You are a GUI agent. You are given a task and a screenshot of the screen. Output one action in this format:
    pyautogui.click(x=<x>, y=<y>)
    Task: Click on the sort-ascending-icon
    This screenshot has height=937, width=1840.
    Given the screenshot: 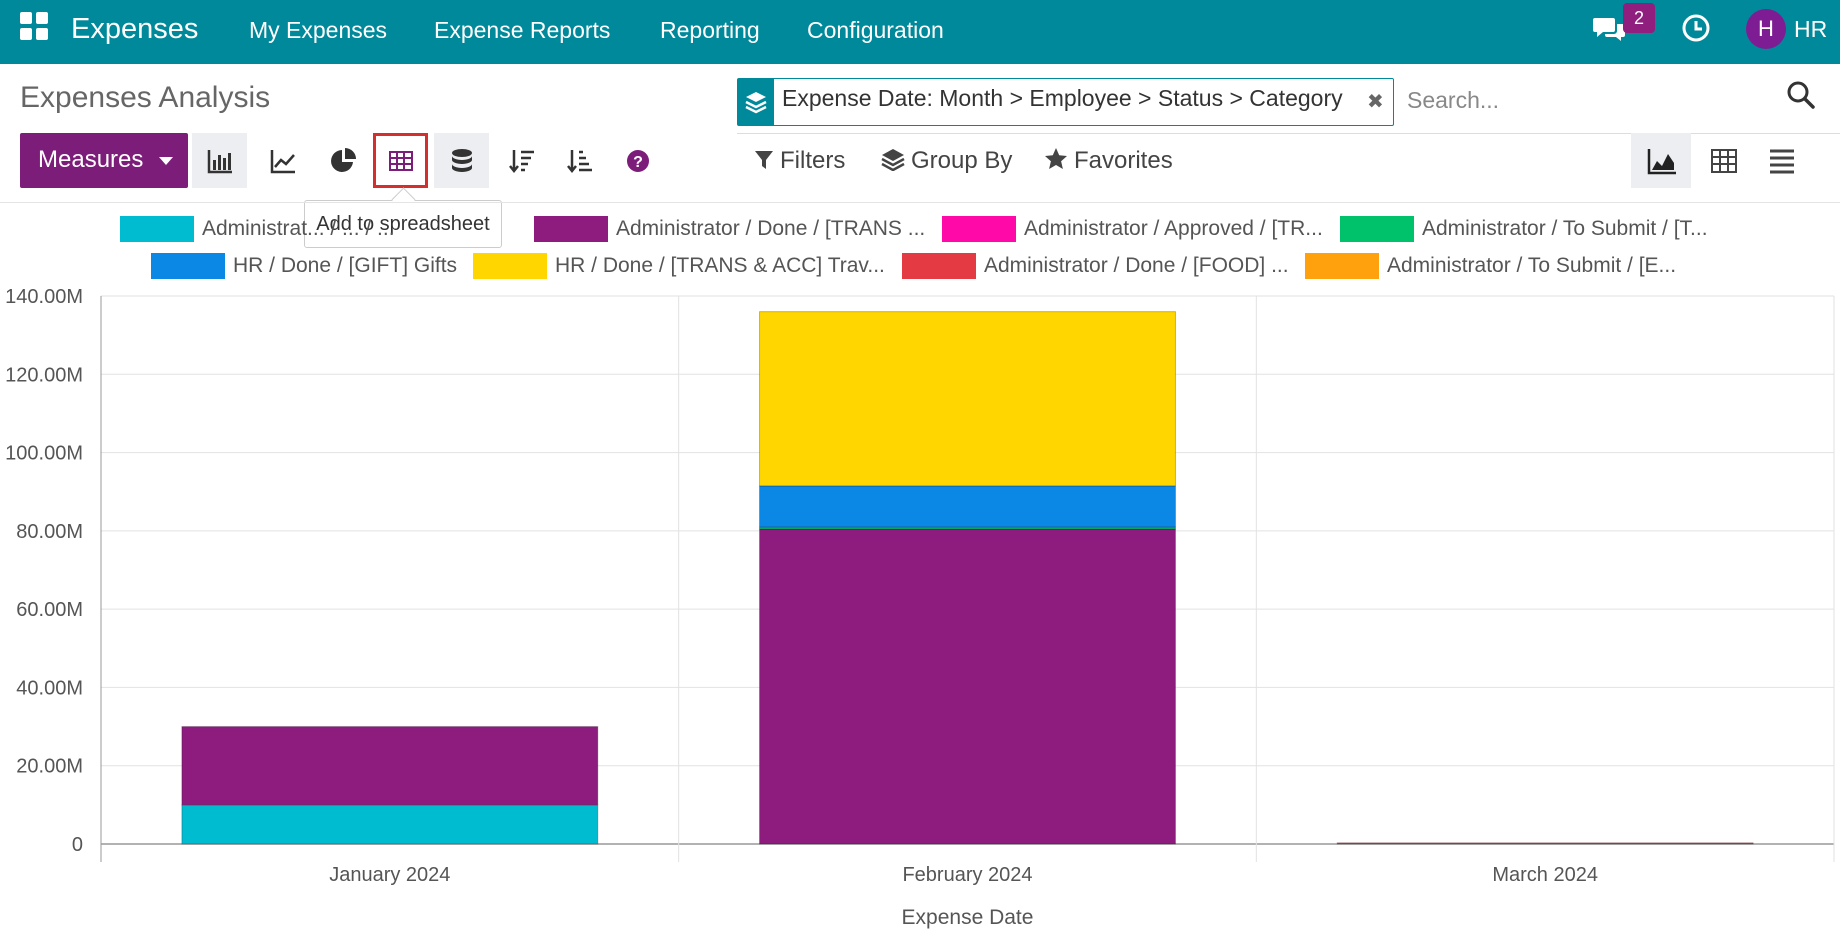 What is the action you would take?
    pyautogui.click(x=579, y=162)
    